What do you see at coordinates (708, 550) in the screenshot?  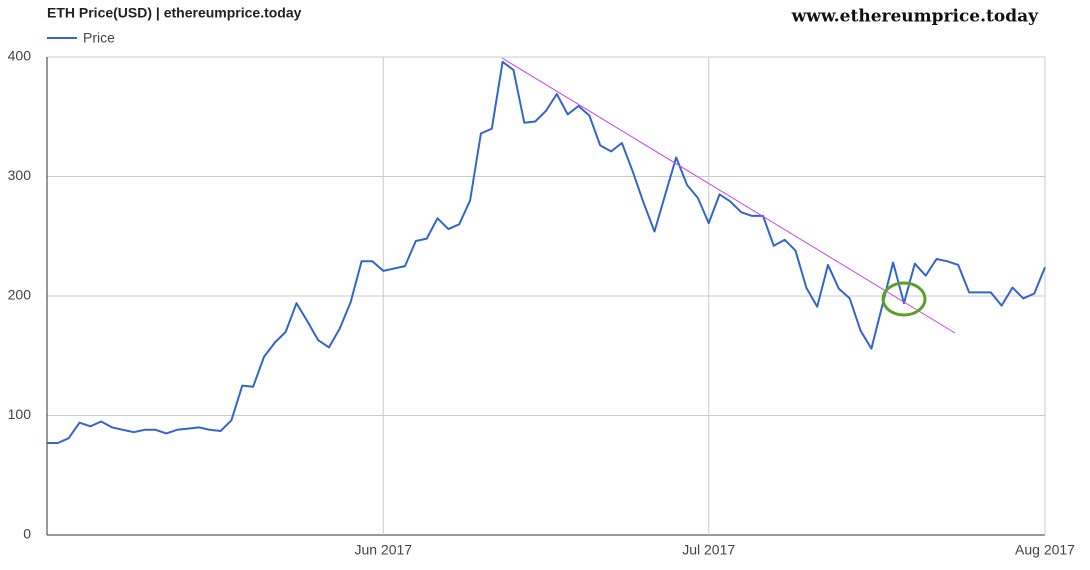 I see `x-tick-label: Jul 2017` at bounding box center [708, 550].